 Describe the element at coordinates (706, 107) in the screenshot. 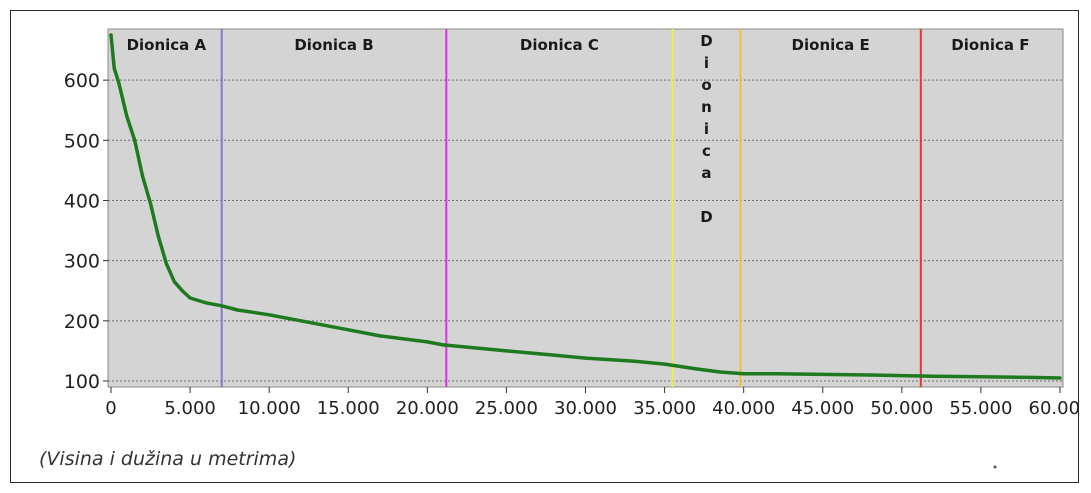

I see `segment-label-letter: n` at that location.